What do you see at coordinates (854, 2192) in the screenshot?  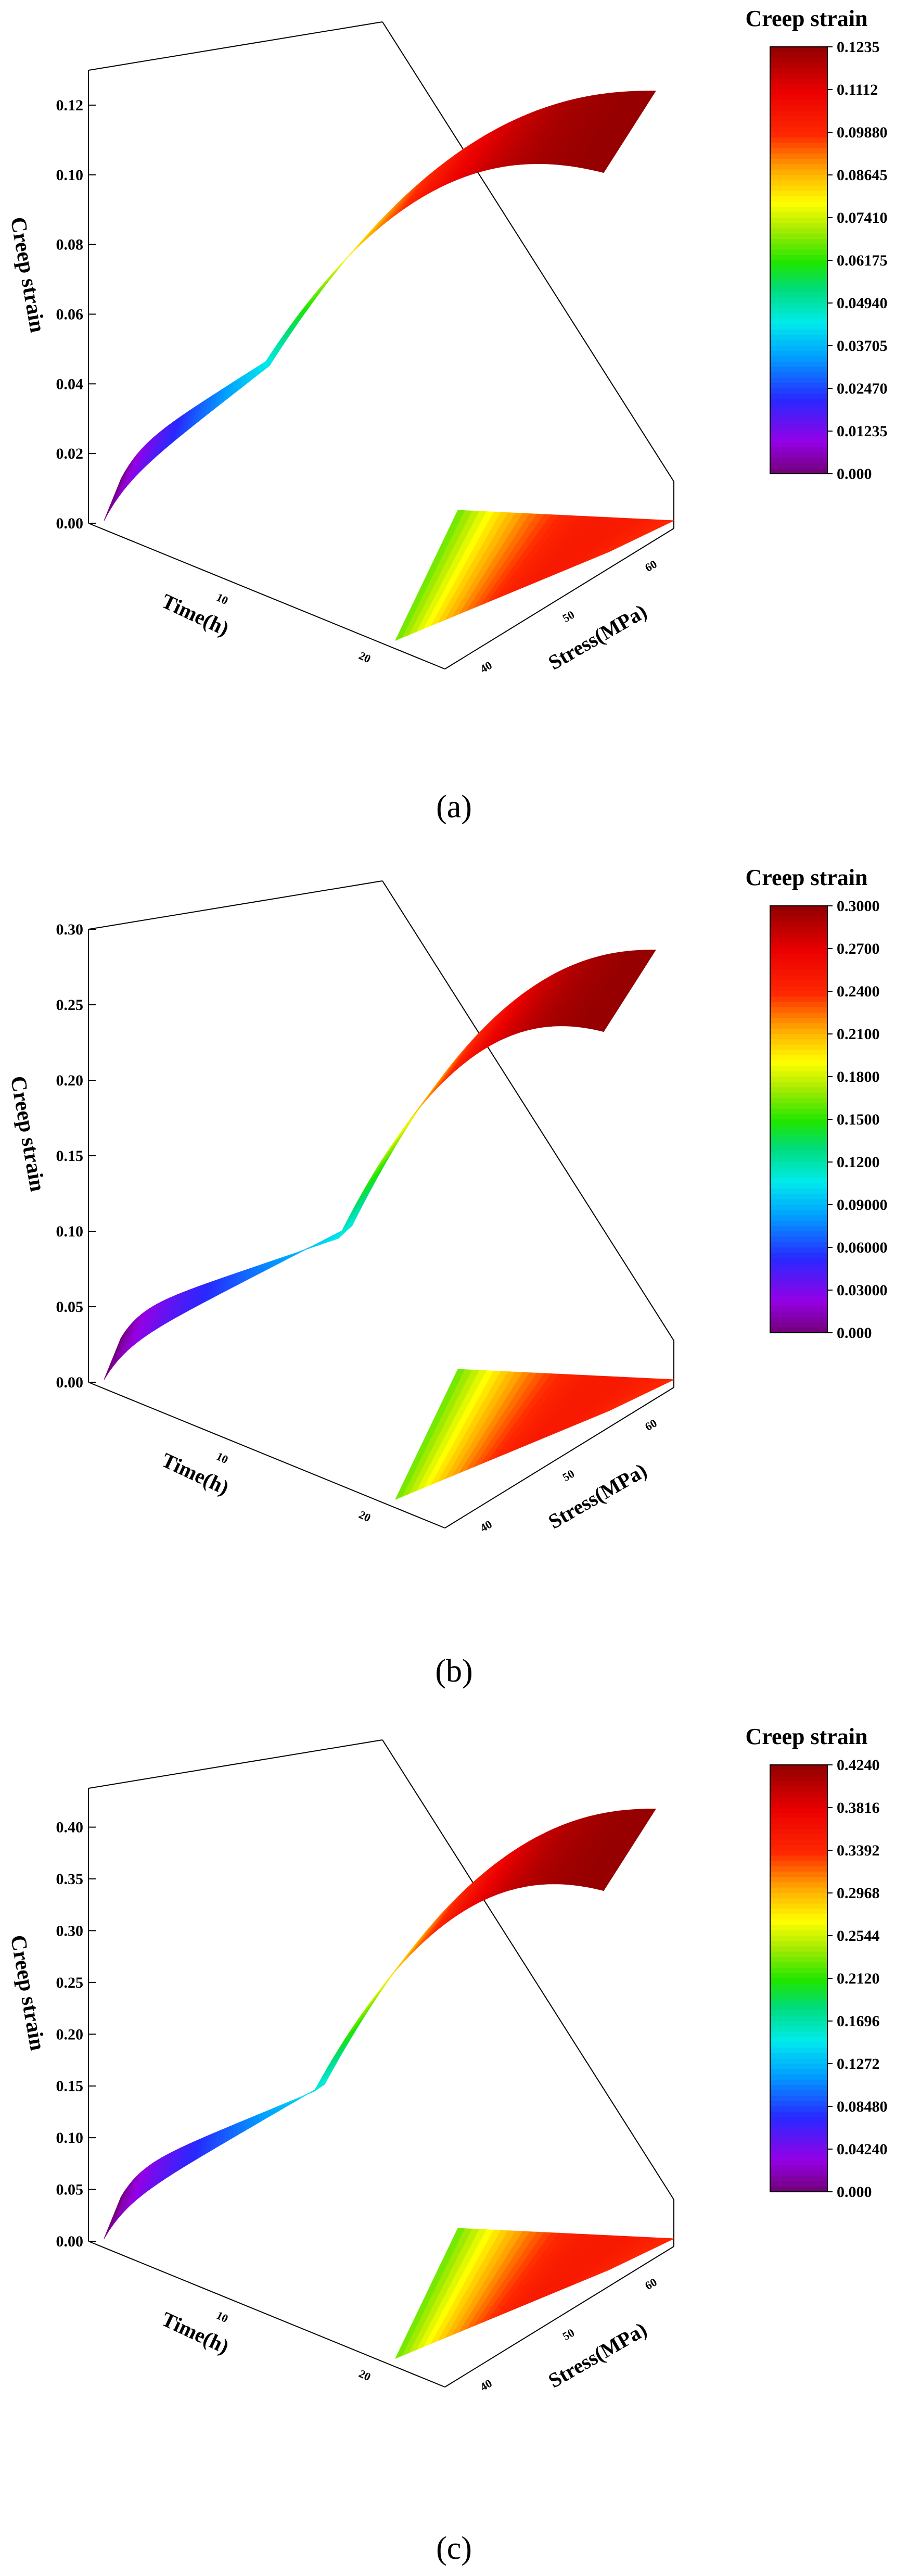 I see `colorbar-tick-label: 0.000` at bounding box center [854, 2192].